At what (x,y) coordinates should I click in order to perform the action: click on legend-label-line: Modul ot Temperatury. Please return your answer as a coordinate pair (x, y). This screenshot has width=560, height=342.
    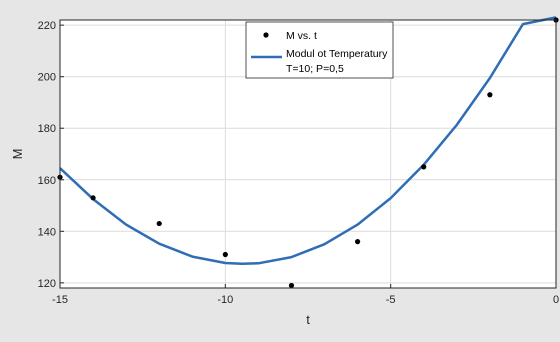
    Looking at the image, I should click on (337, 54).